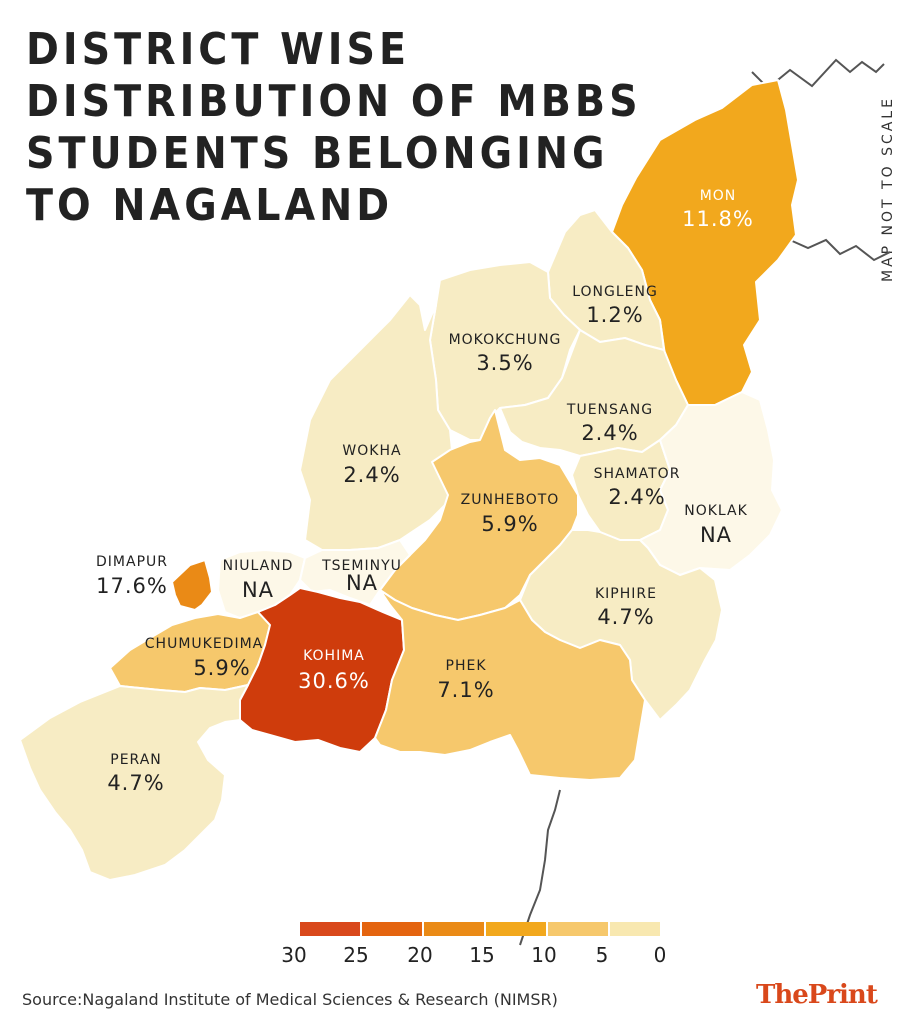 The height and width of the screenshot is (1024, 898). What do you see at coordinates (362, 583) in the screenshot?
I see `label-tseminyu-value: NA` at bounding box center [362, 583].